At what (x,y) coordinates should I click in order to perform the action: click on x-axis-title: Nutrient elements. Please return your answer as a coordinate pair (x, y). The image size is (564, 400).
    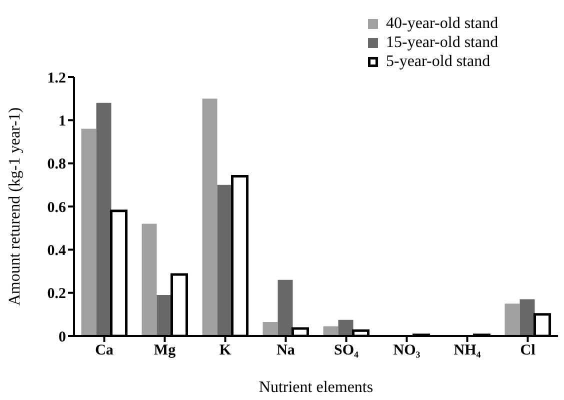
    Looking at the image, I should click on (316, 387).